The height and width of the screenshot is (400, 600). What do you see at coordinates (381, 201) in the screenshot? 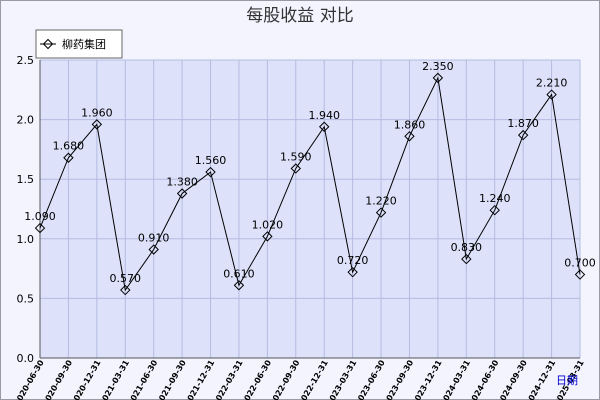
I see `data-label: 1.220` at bounding box center [381, 201].